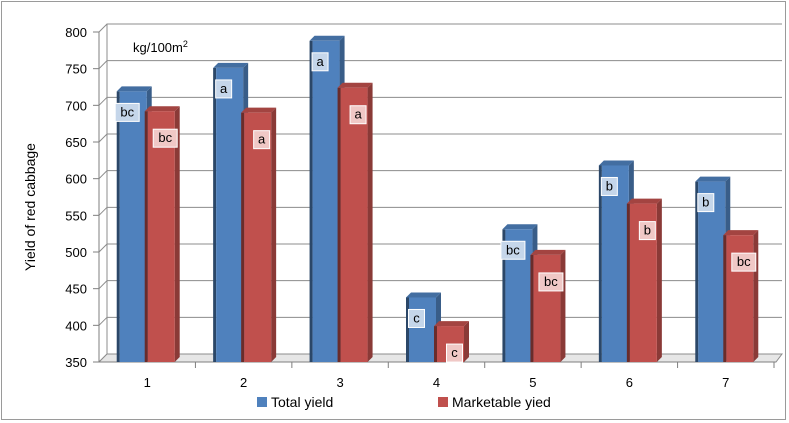 This screenshot has height=423, width=789. What do you see at coordinates (76, 252) in the screenshot?
I see `y-tick-label: 500` at bounding box center [76, 252].